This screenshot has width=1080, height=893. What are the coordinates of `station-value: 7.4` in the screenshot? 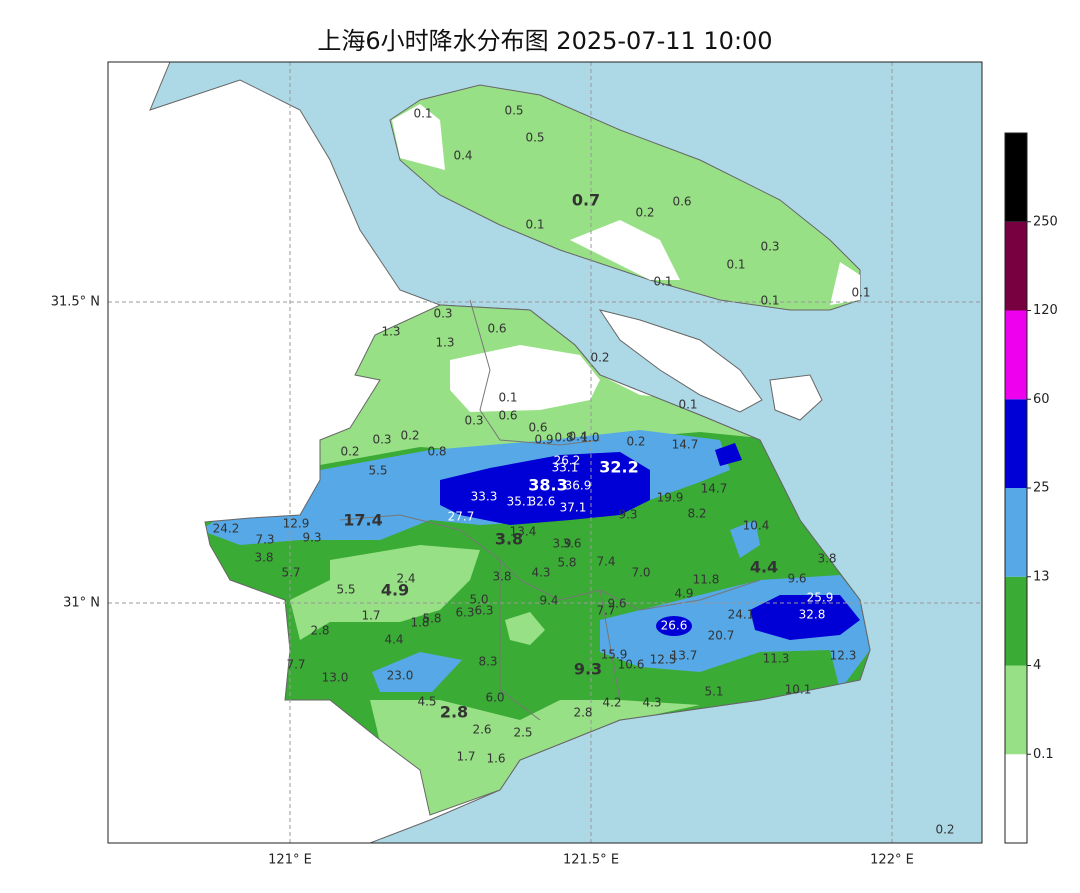 It's located at (605, 562).